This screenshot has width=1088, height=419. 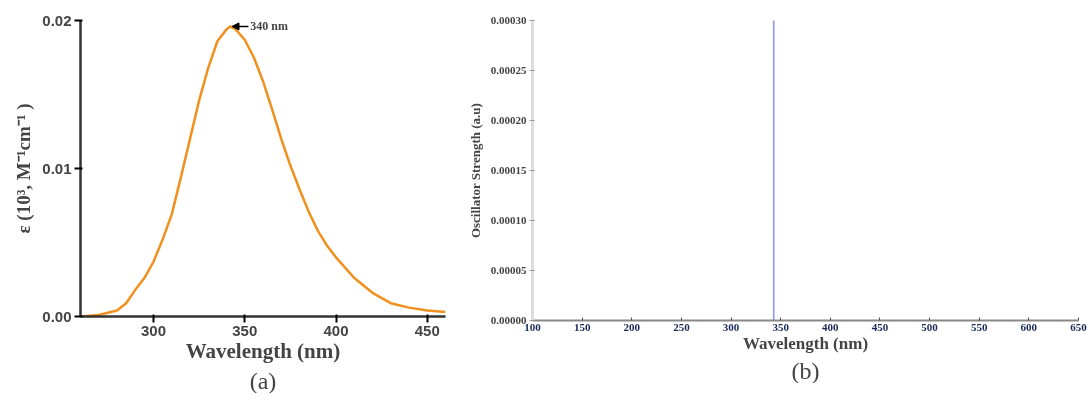 I want to click on x-tick-label: 600, so click(x=1029, y=326).